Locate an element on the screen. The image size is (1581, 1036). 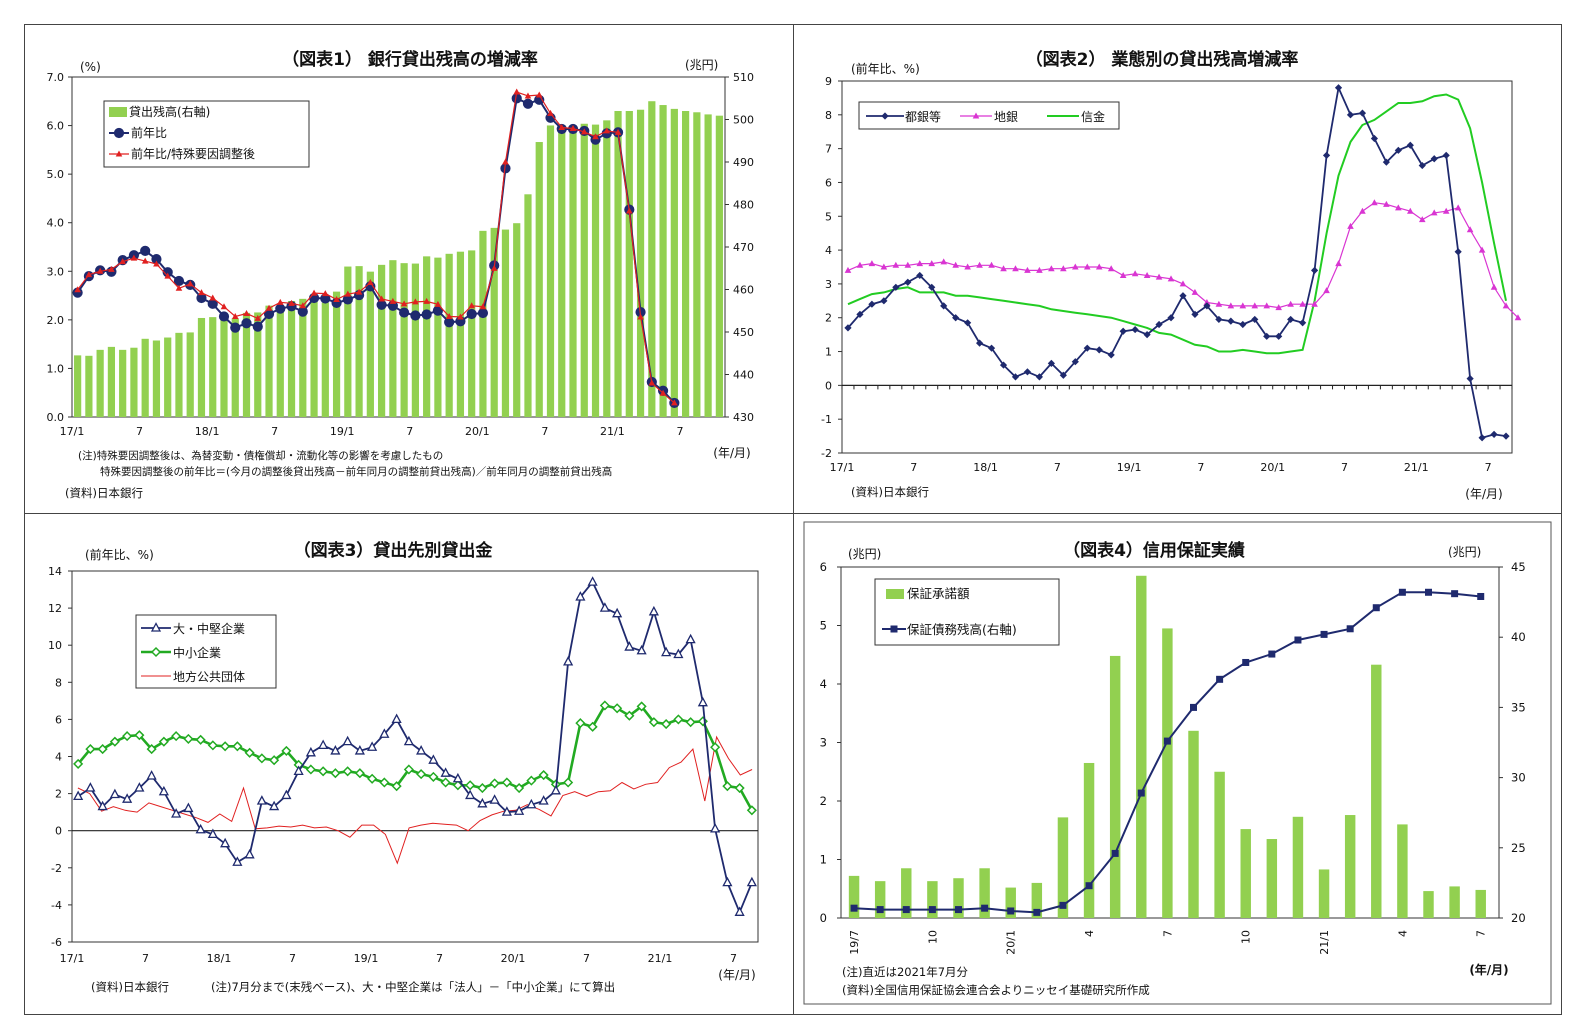
chart-3-xtick-label: 19/1 is located at coordinates (366, 958).